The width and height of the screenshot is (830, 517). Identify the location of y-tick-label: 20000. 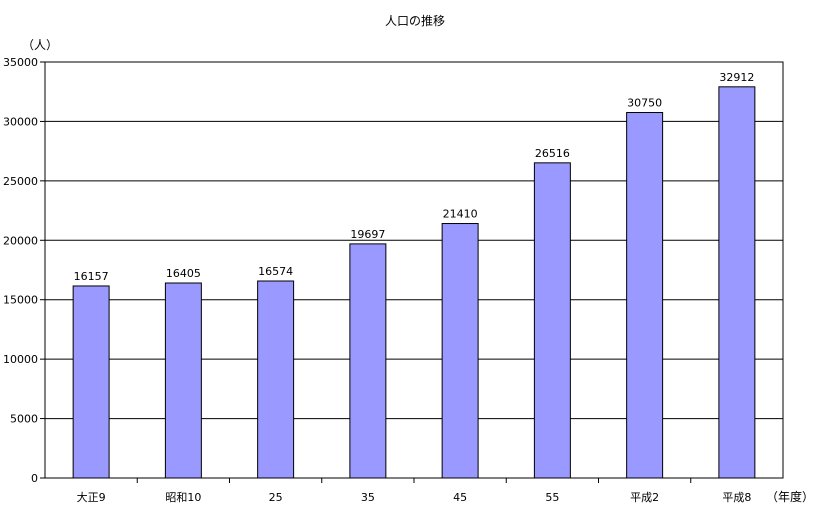
(20, 240).